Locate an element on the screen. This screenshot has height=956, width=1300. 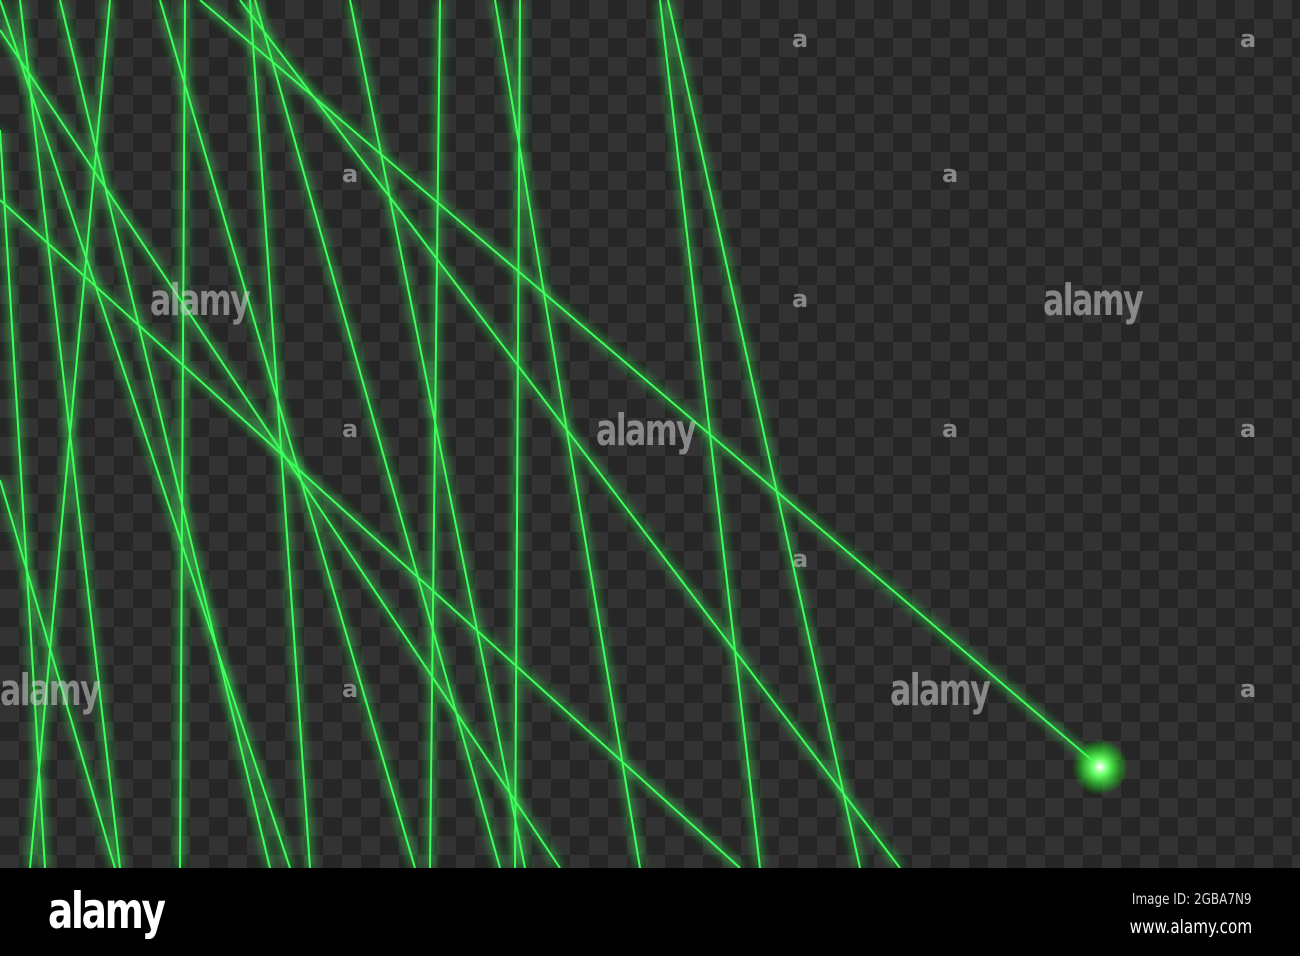
image-id: Image ID: 2GBA7N9 is located at coordinates (1192, 899).